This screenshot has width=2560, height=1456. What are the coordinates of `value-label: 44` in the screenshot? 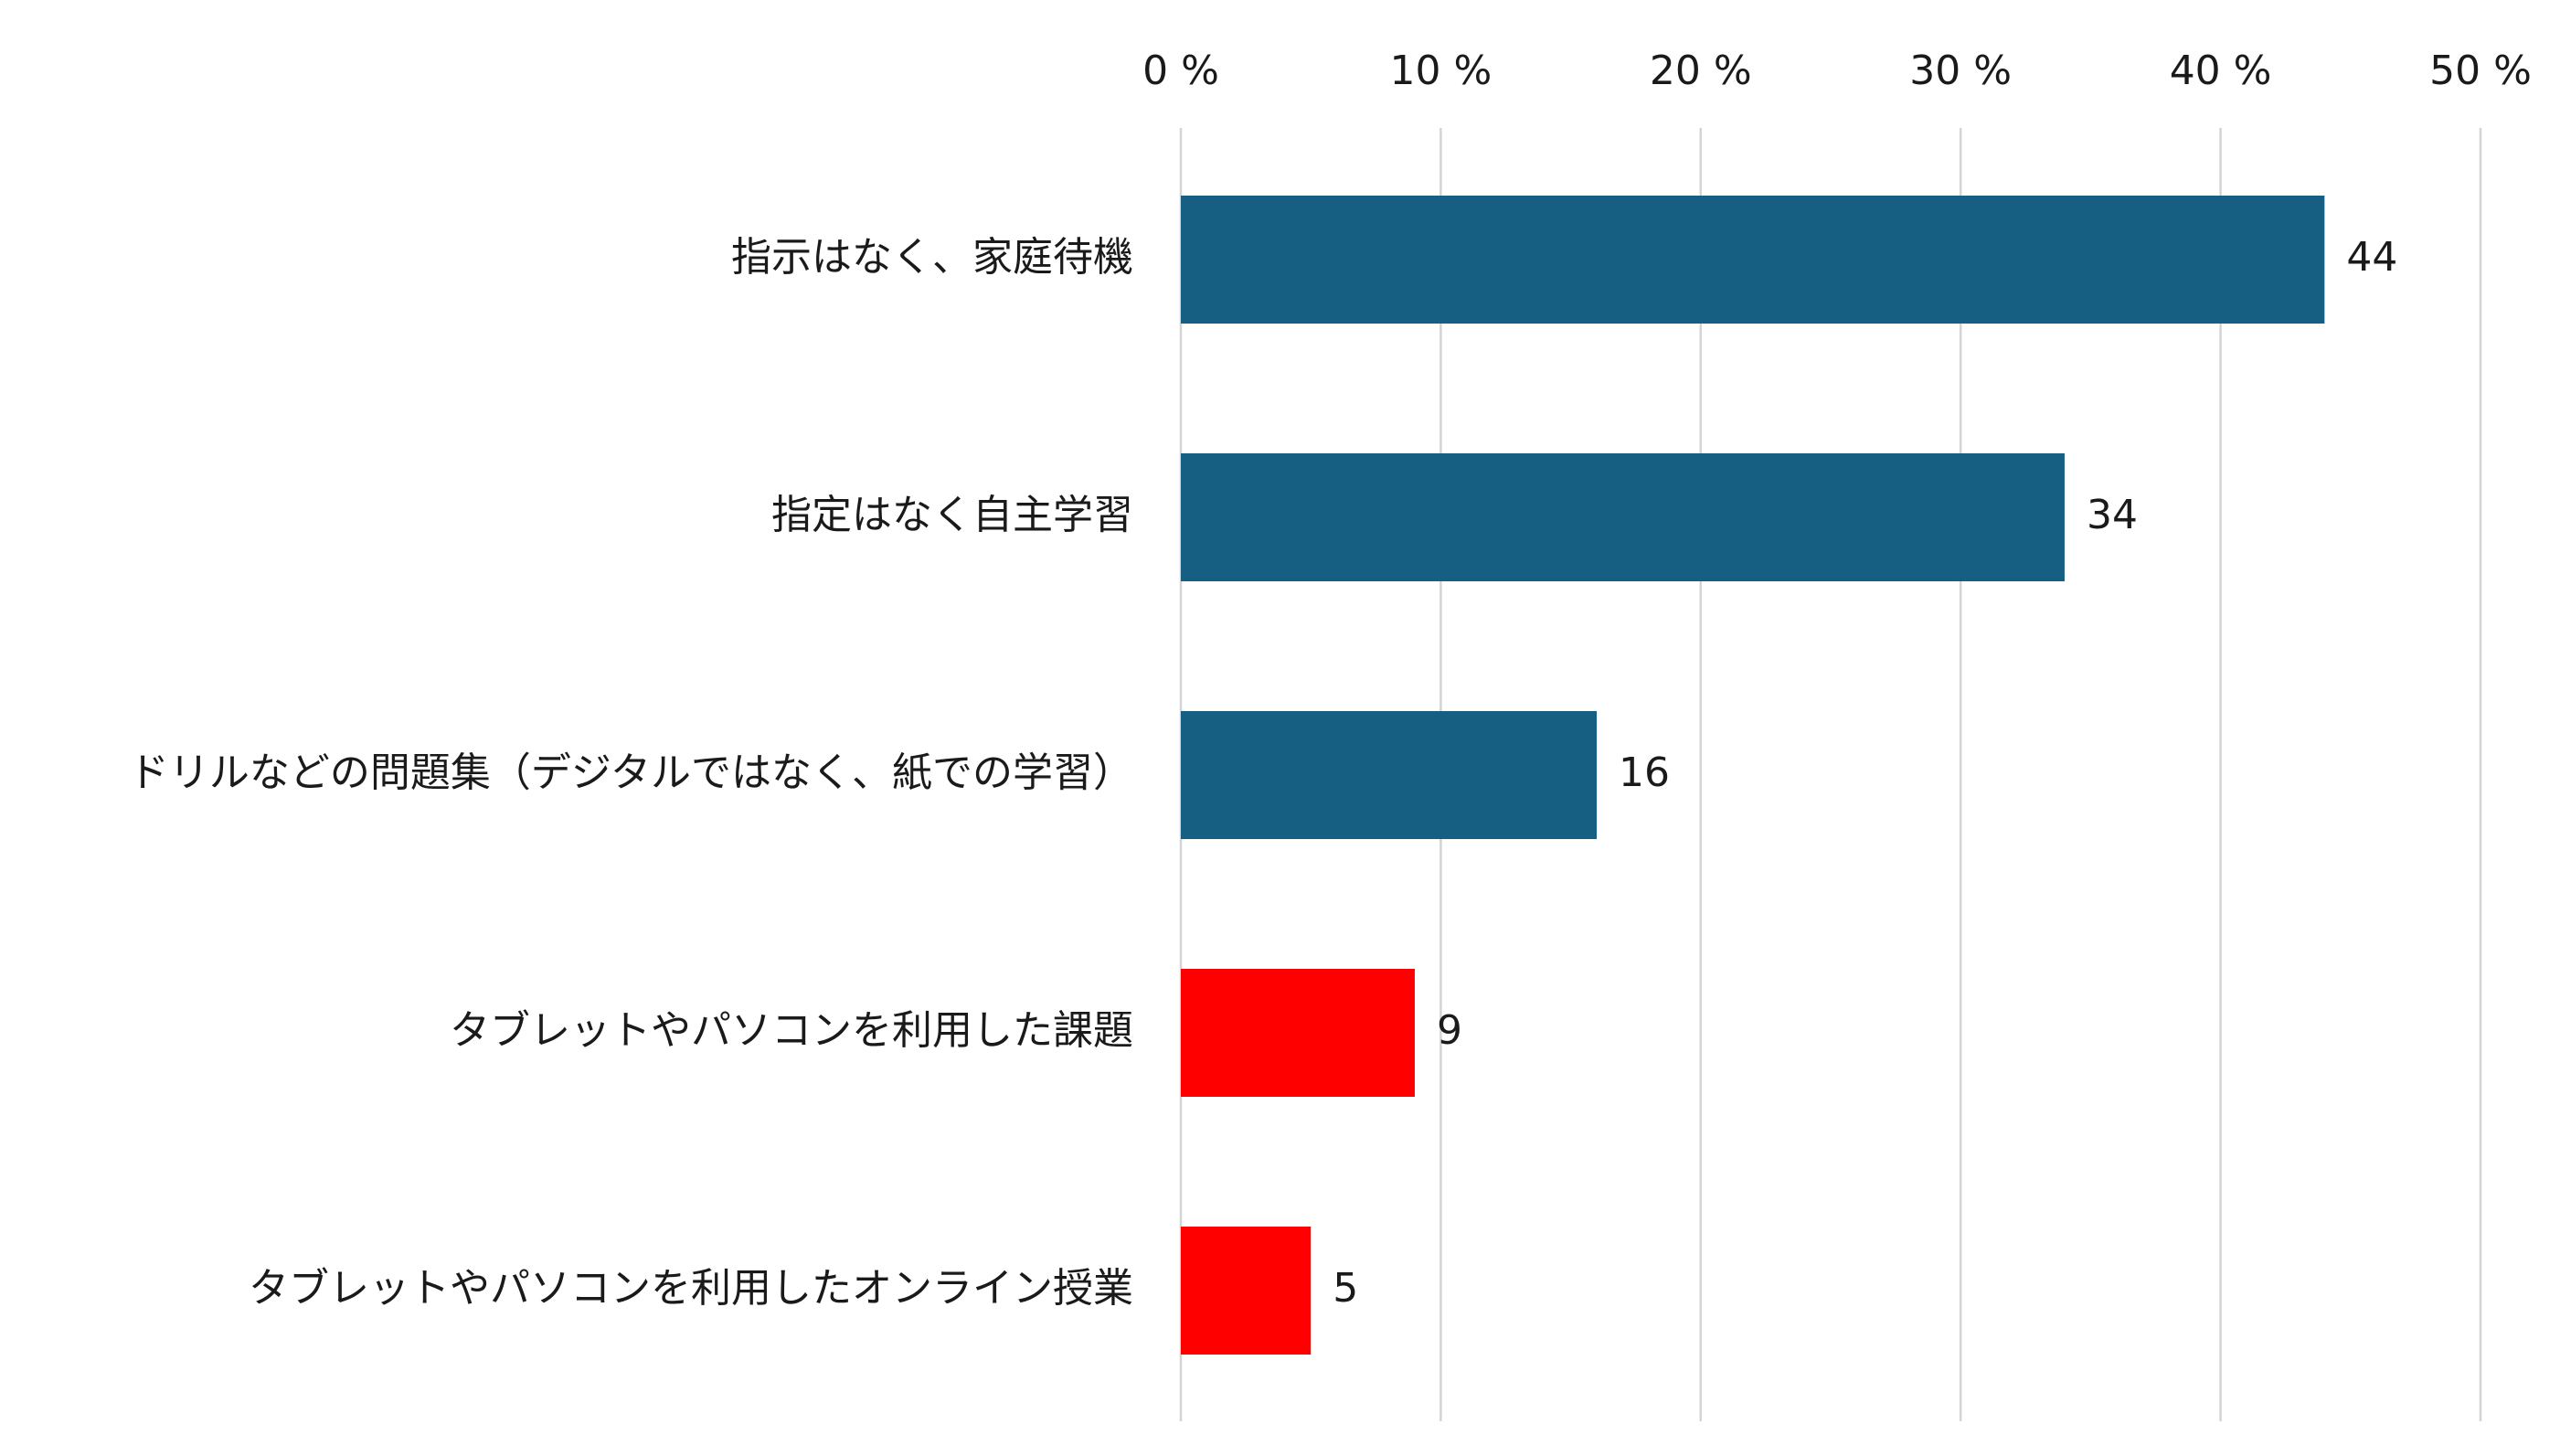 It's located at (2371, 257).